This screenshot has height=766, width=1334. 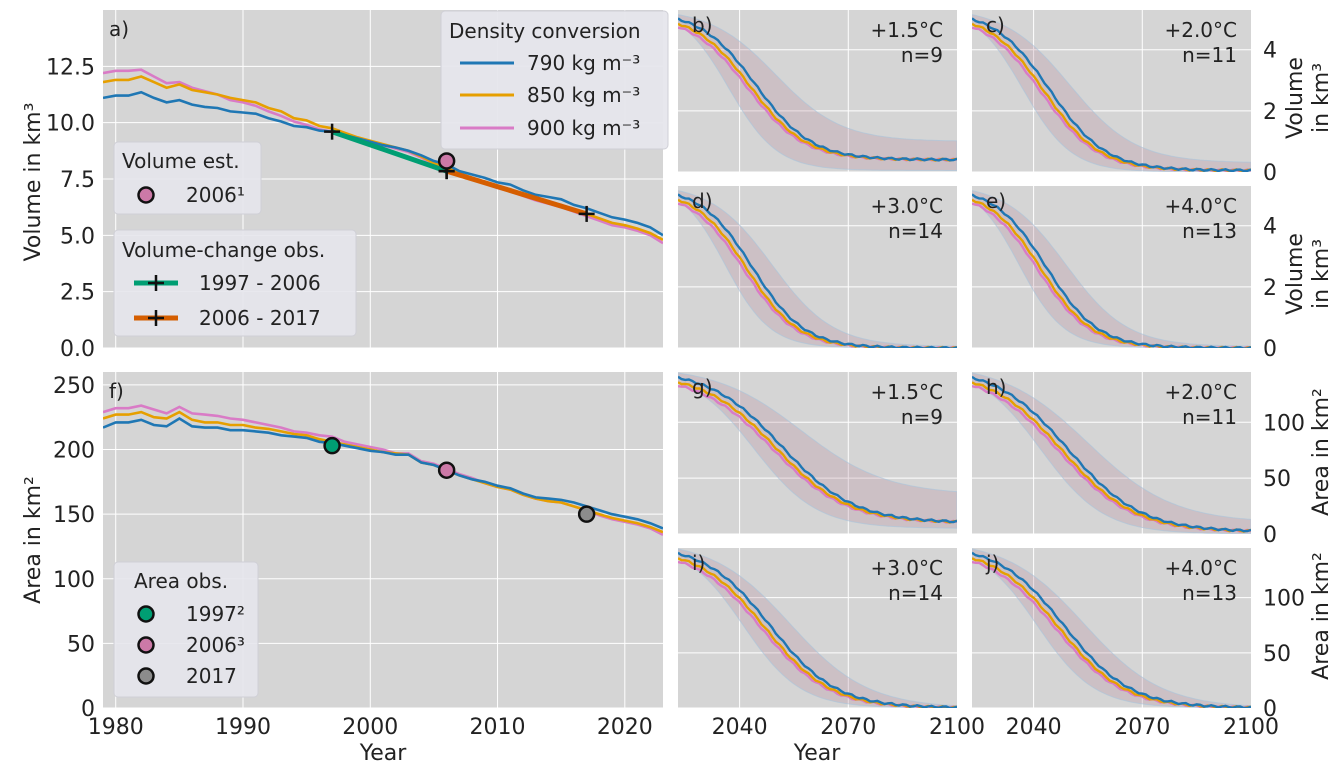 I want to click on ensemble-count: n=14, so click(x=915, y=231).